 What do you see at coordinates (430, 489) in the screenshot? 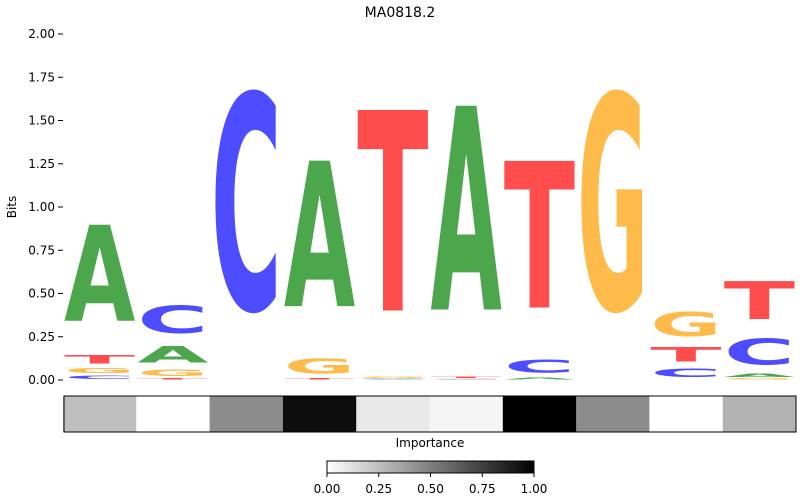
I see `colorbar-tick-label: 0.50` at bounding box center [430, 489].